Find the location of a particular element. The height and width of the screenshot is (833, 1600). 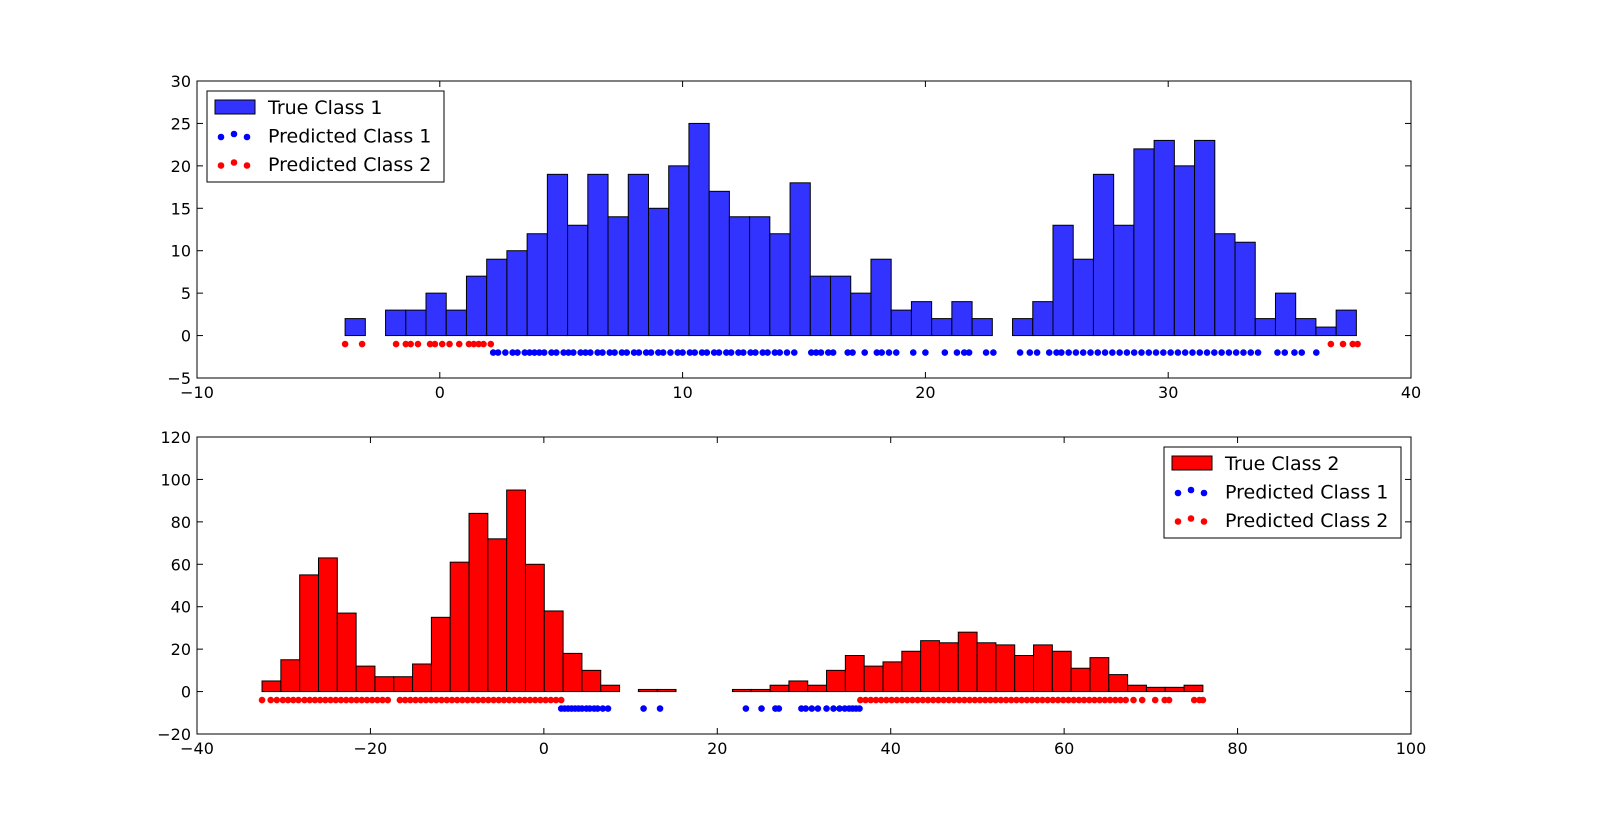

legend-label: Predicted Class 2 is located at coordinates (1306, 521).